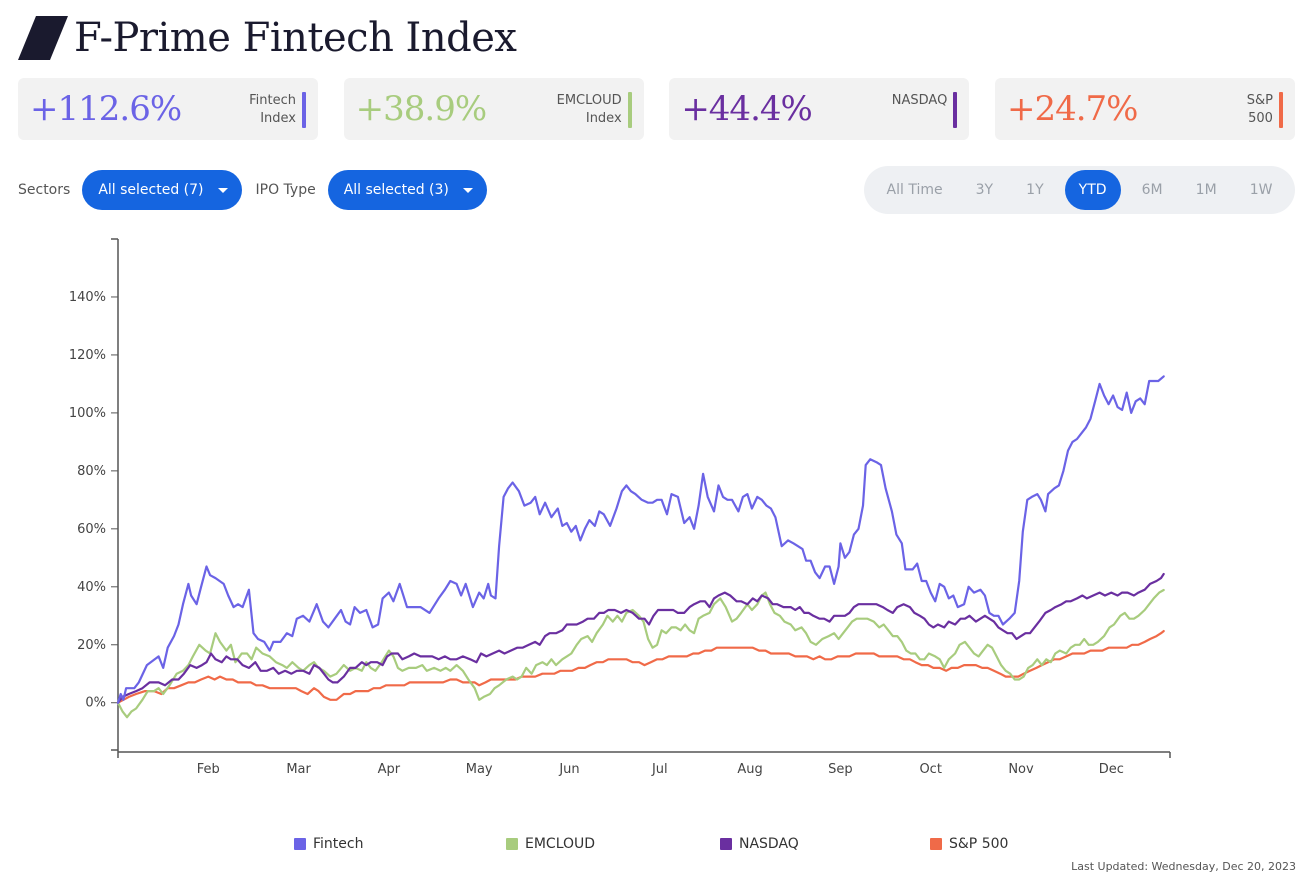 The width and height of the screenshot is (1306, 884). I want to click on range-button-1m: 1M, so click(1206, 190).